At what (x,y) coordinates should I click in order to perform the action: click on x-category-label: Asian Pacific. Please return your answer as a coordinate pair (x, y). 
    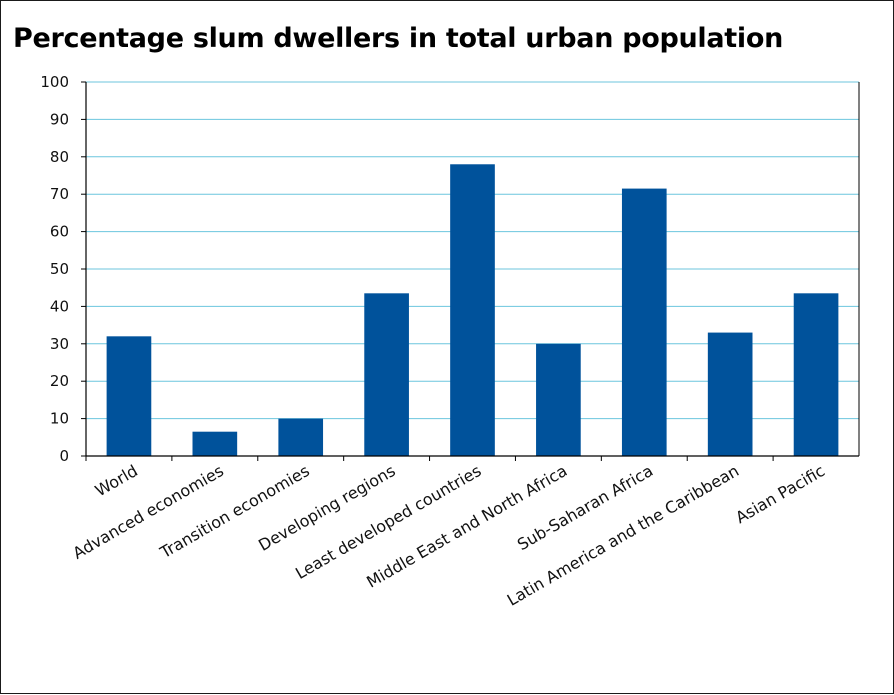
    Looking at the image, I should click on (780, 494).